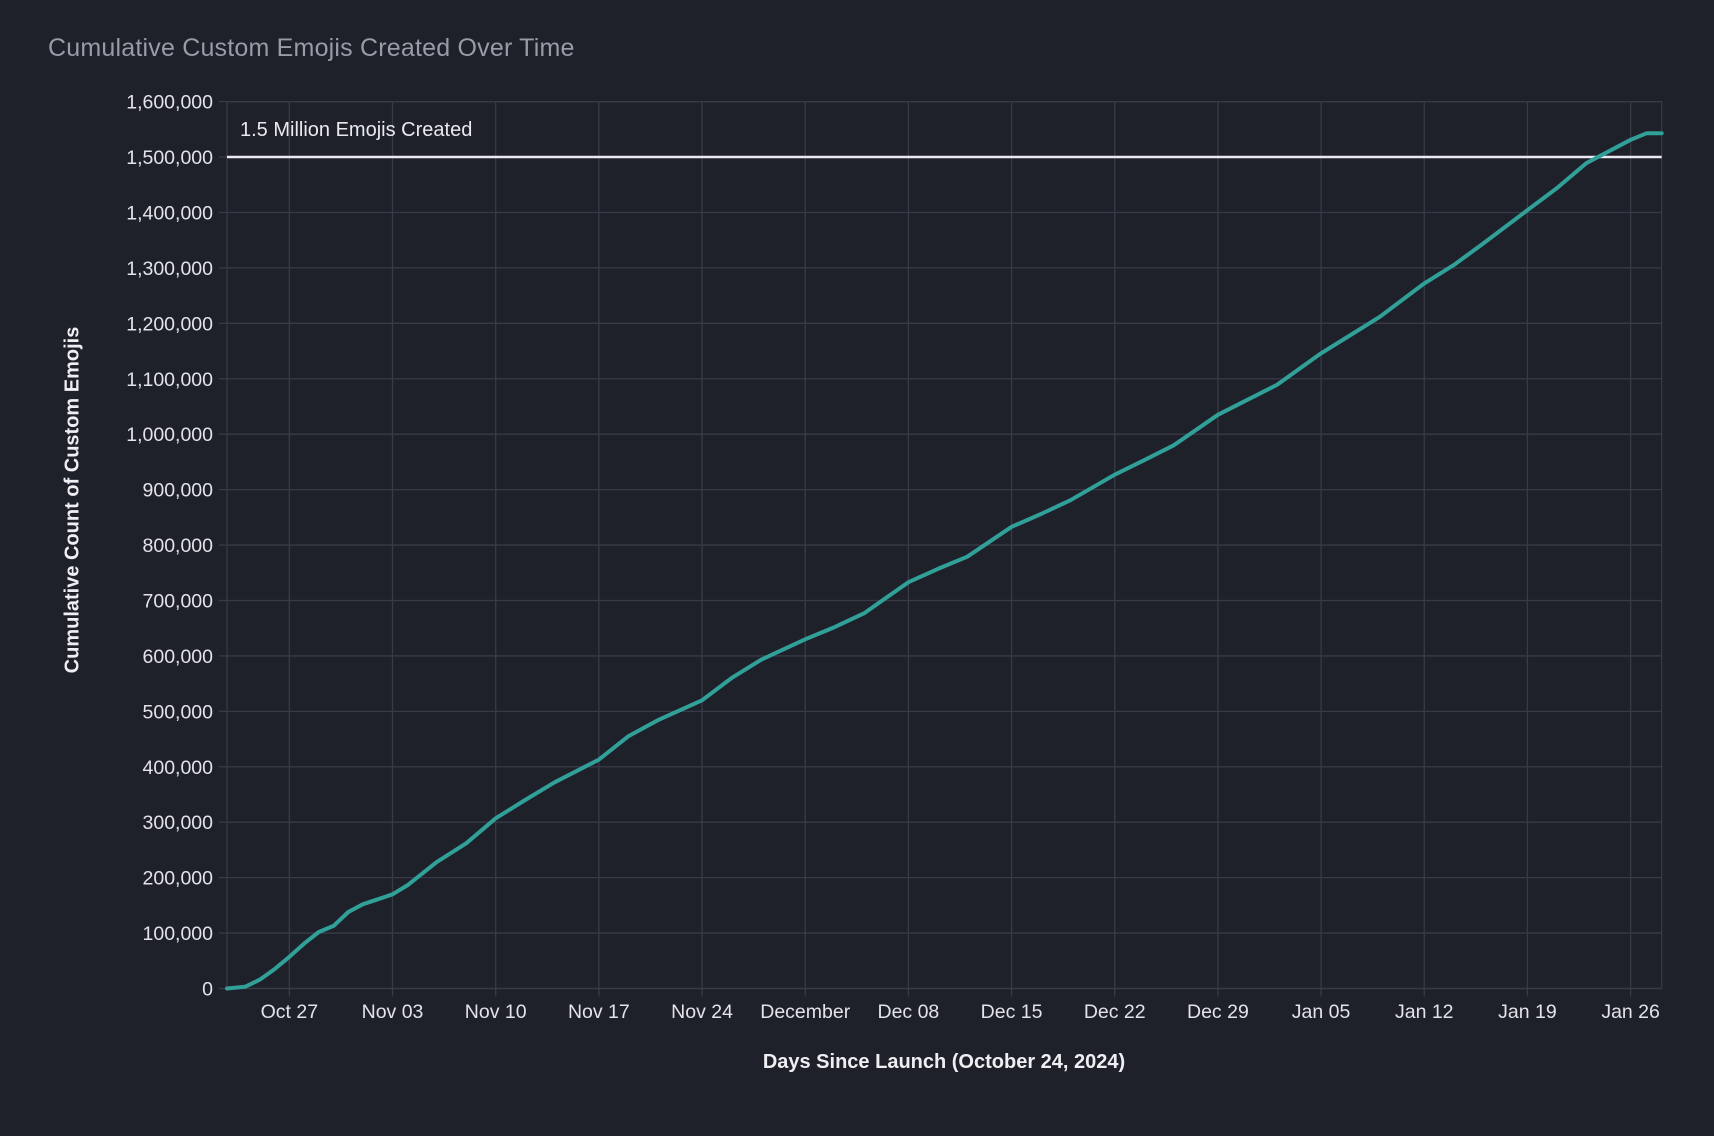  What do you see at coordinates (1218, 1012) in the screenshot?
I see `x-tick-label: Dec 29` at bounding box center [1218, 1012].